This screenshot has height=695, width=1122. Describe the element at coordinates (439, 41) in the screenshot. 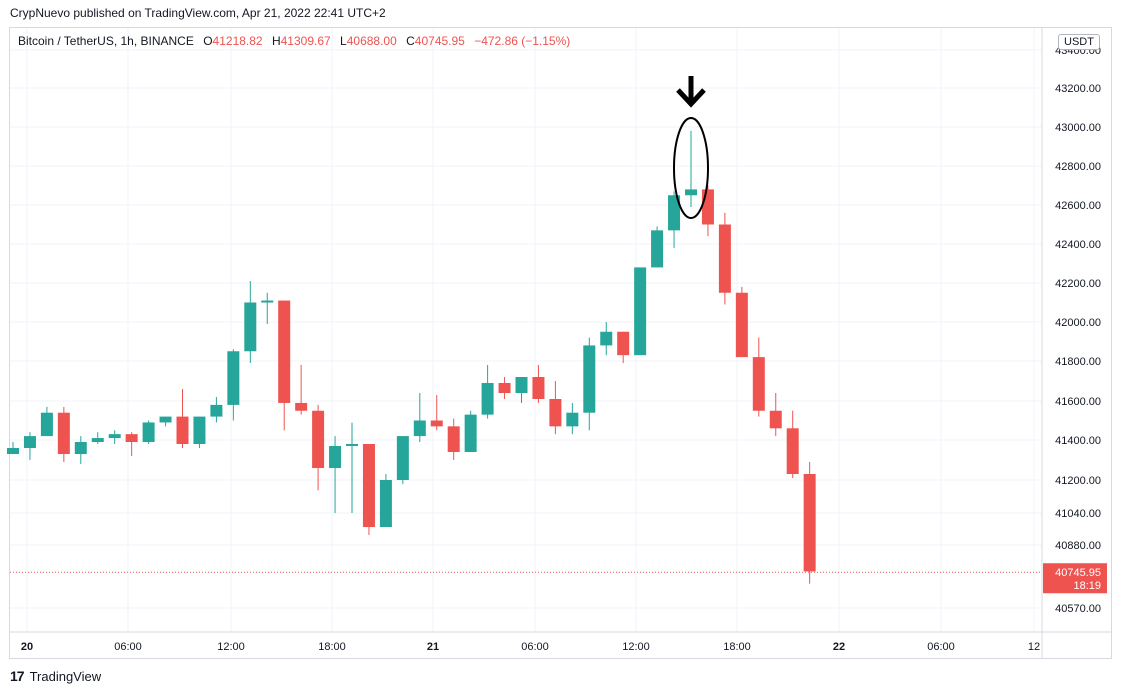

I see `close-value: 40745.95` at that location.